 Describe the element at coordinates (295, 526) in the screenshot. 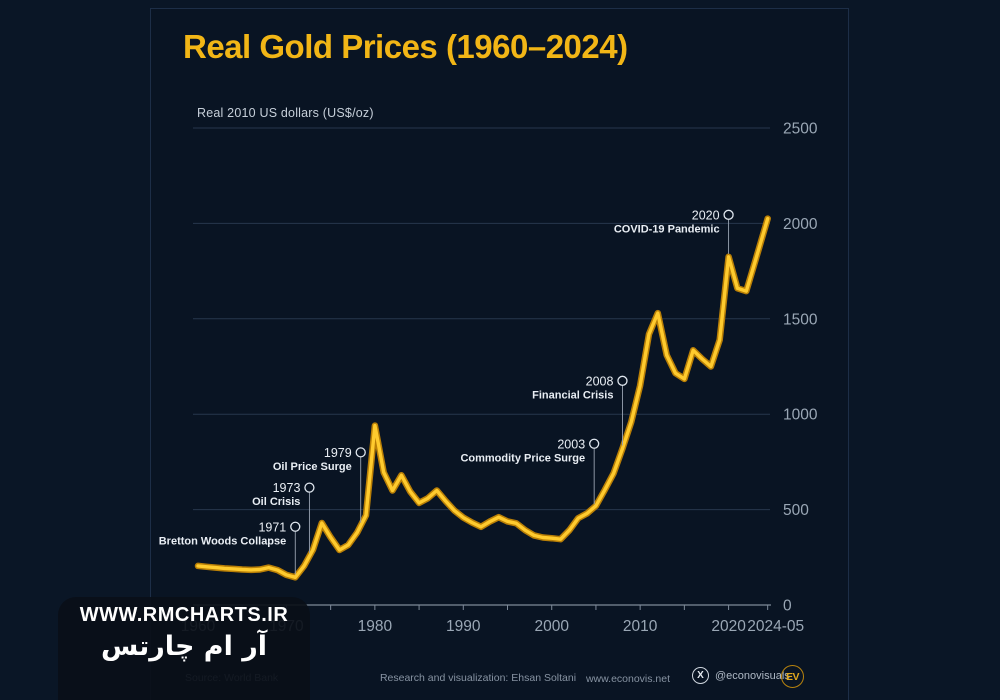

I see `annotation-marker-1971` at that location.